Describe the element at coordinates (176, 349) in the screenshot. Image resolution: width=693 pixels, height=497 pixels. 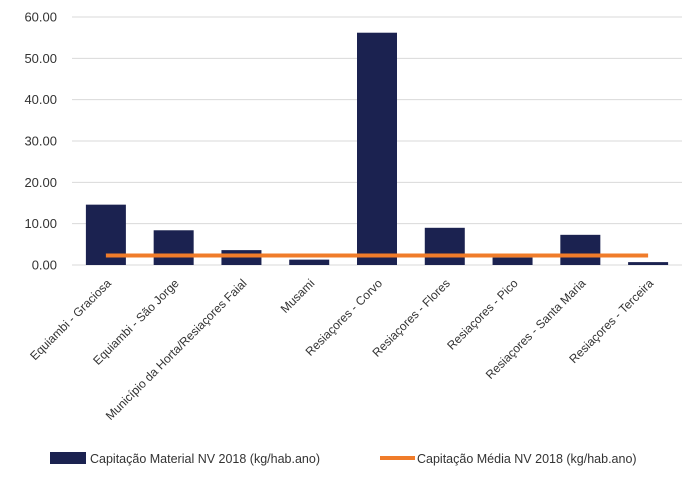
I see `x-category-label: Município da Horta/Resiaçores Faial` at that location.